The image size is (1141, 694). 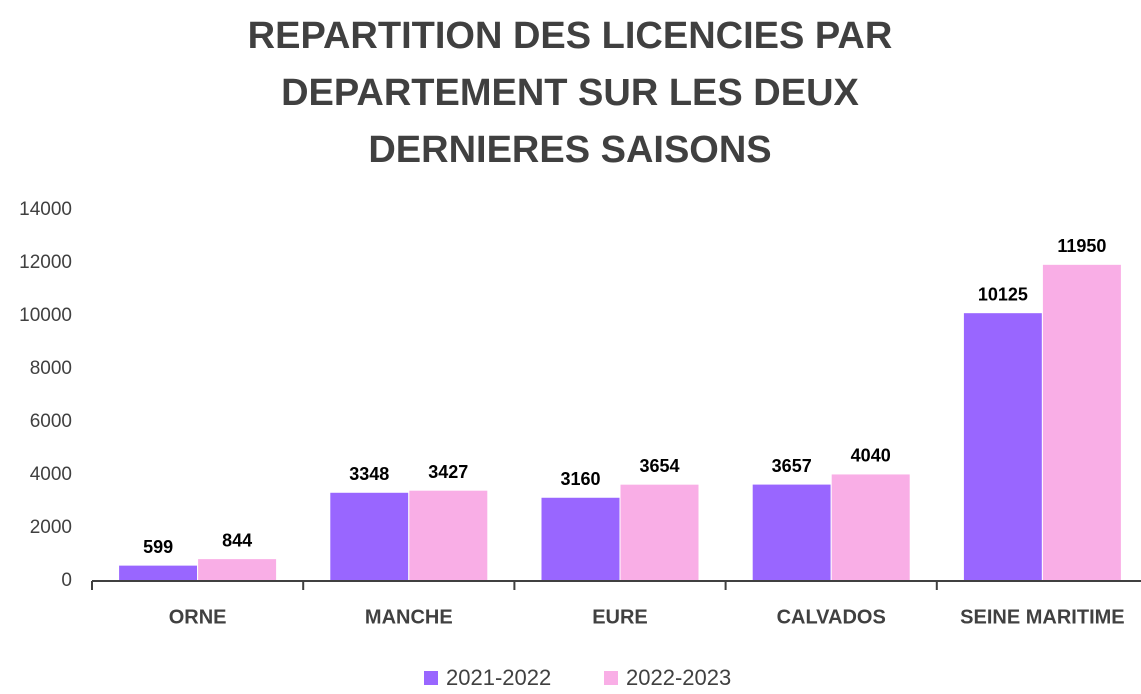 I want to click on value-label: 4040, so click(x=871, y=456).